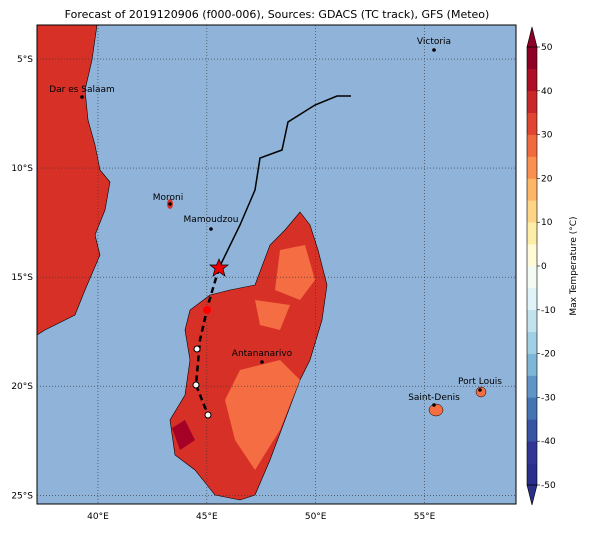 Image resolution: width=591 pixels, height=533 pixels. What do you see at coordinates (480, 382) in the screenshot?
I see `city-label: Port Louis` at bounding box center [480, 382].